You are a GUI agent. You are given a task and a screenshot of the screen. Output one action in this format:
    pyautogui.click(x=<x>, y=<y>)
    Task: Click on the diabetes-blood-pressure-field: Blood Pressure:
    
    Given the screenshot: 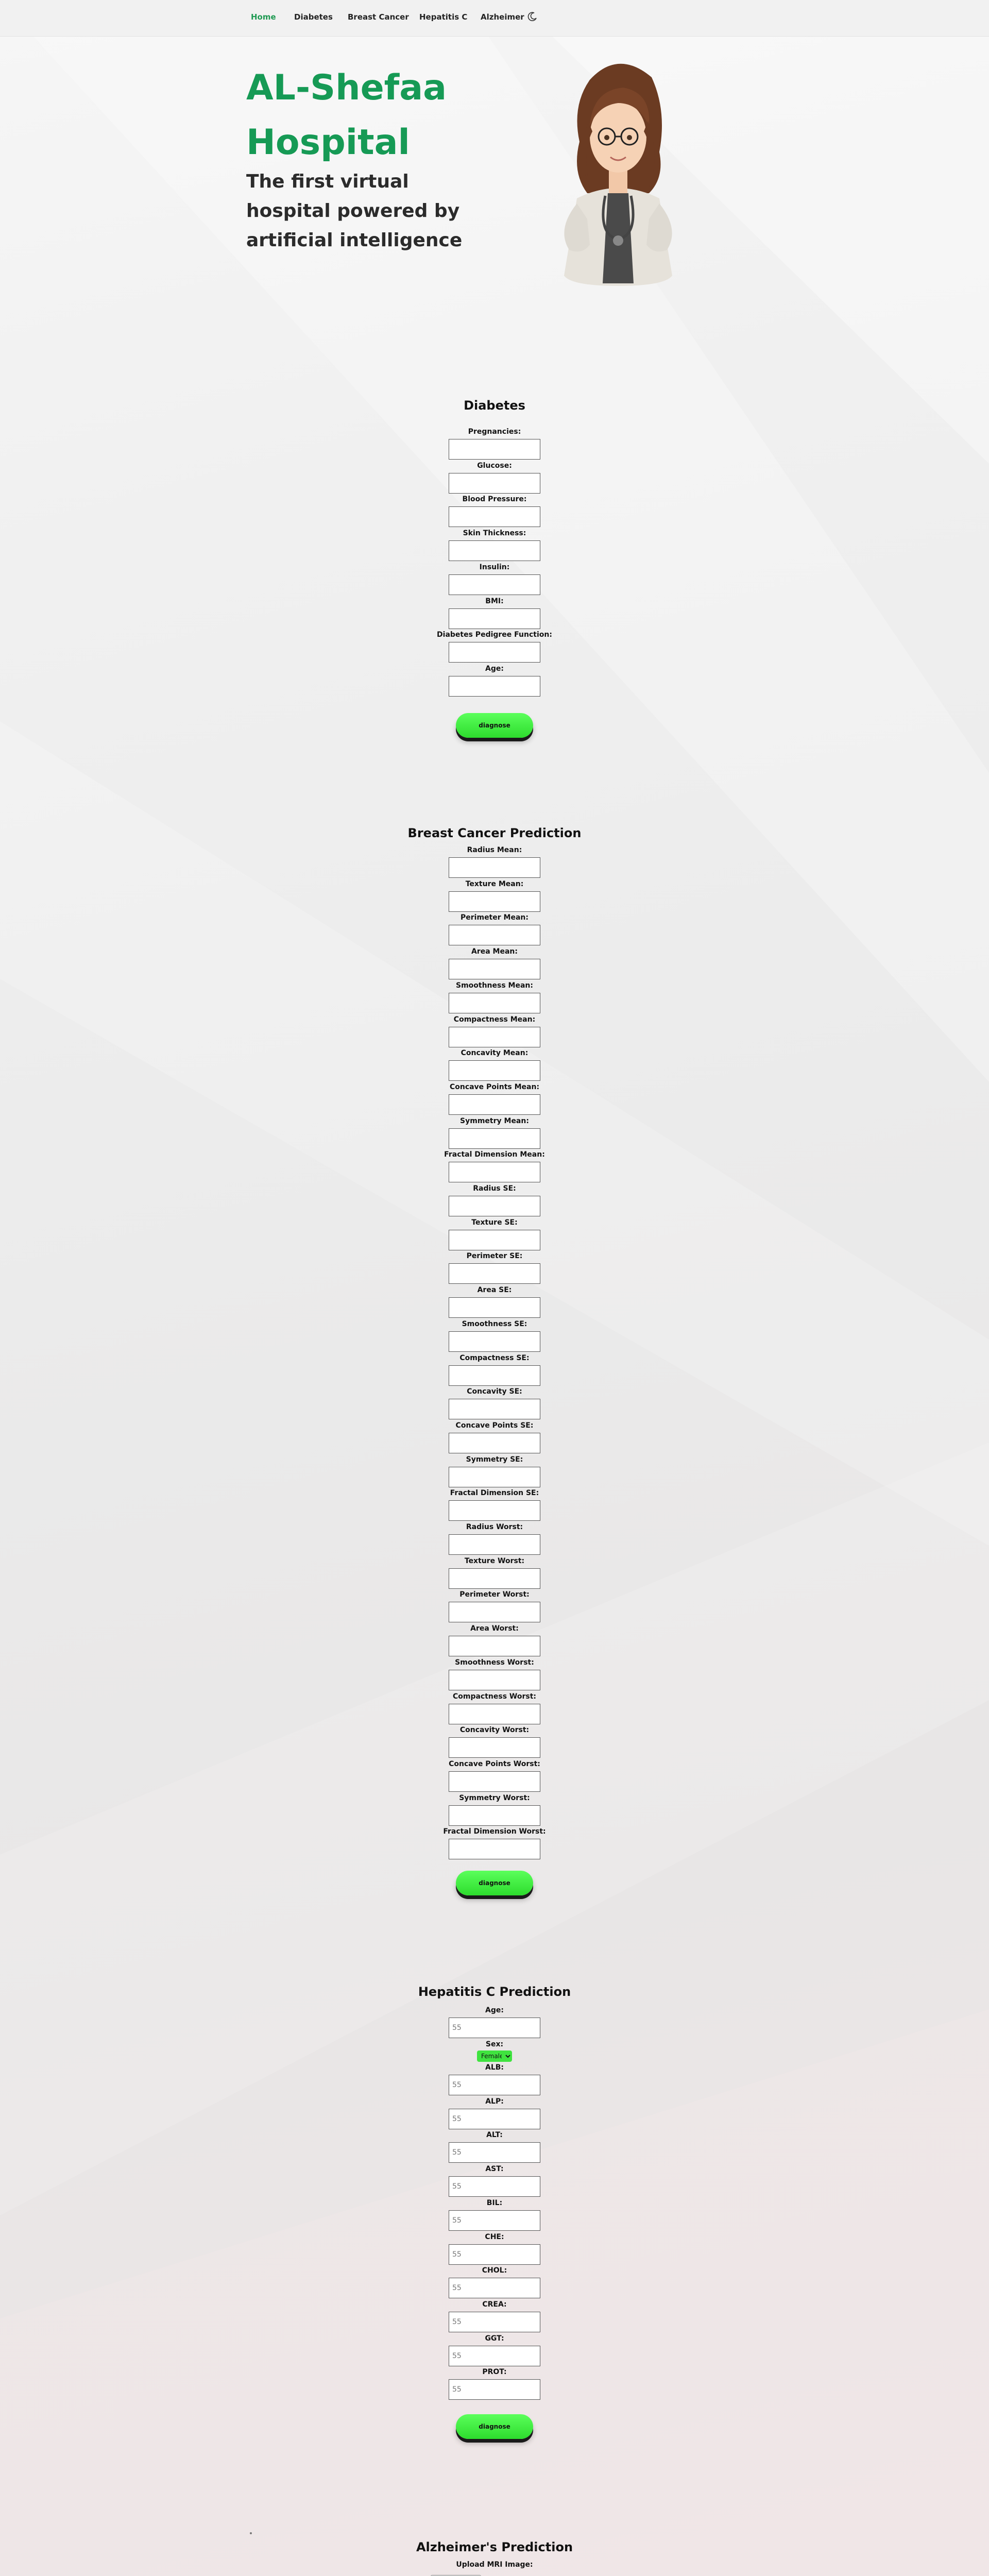 What is the action you would take?
    pyautogui.click(x=494, y=511)
    